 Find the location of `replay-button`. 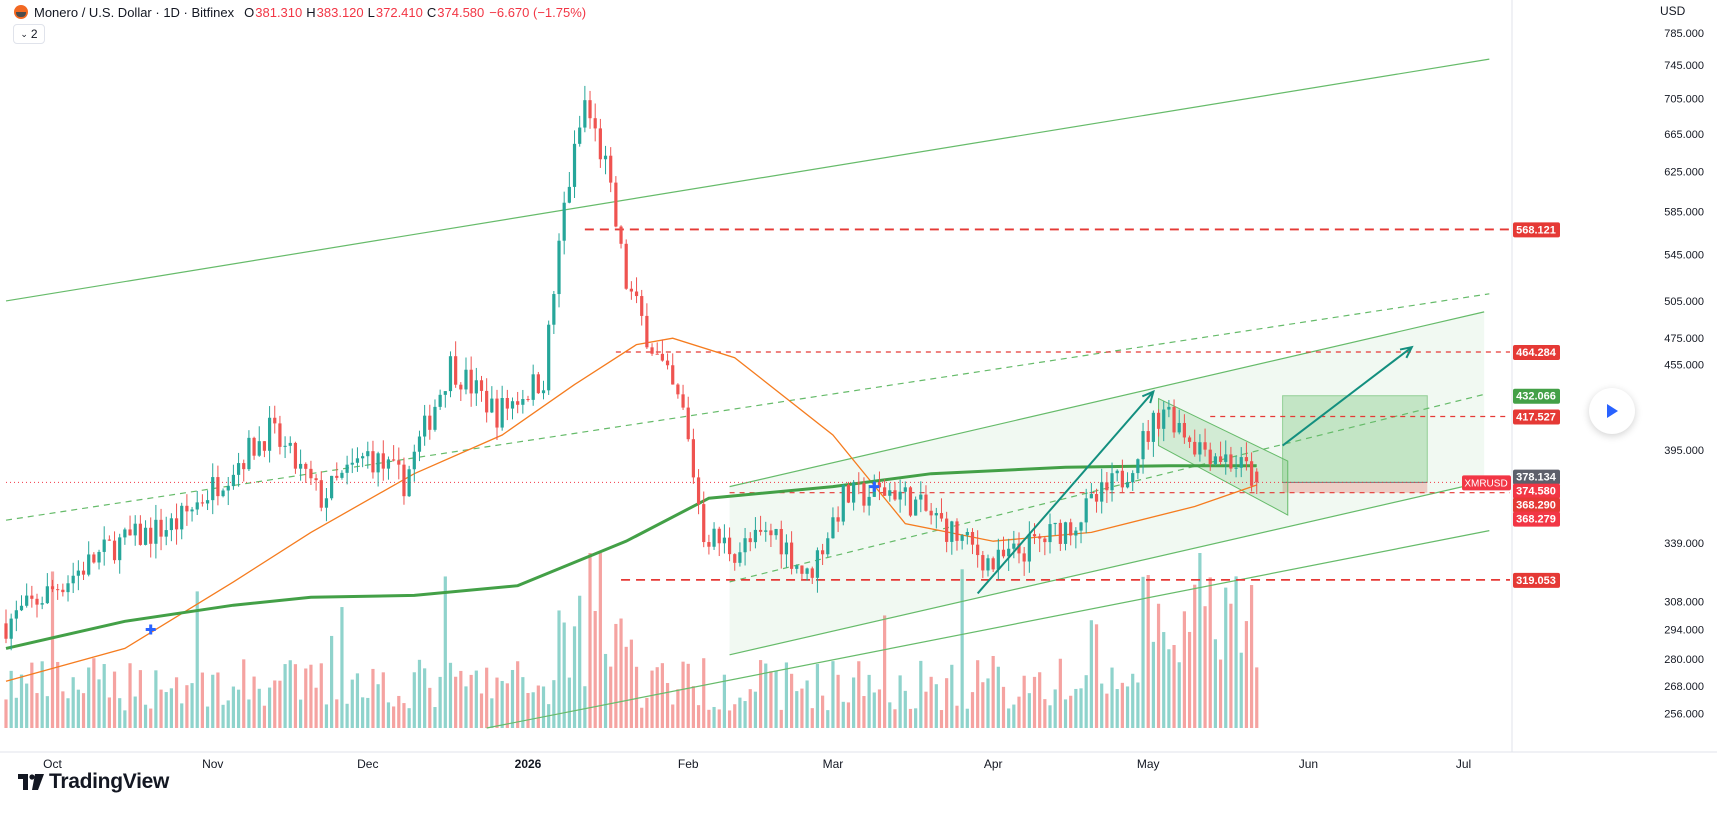

replay-button is located at coordinates (1612, 411).